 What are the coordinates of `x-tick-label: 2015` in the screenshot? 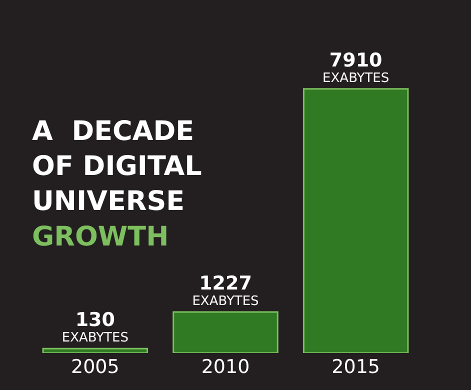 It's located at (356, 367).